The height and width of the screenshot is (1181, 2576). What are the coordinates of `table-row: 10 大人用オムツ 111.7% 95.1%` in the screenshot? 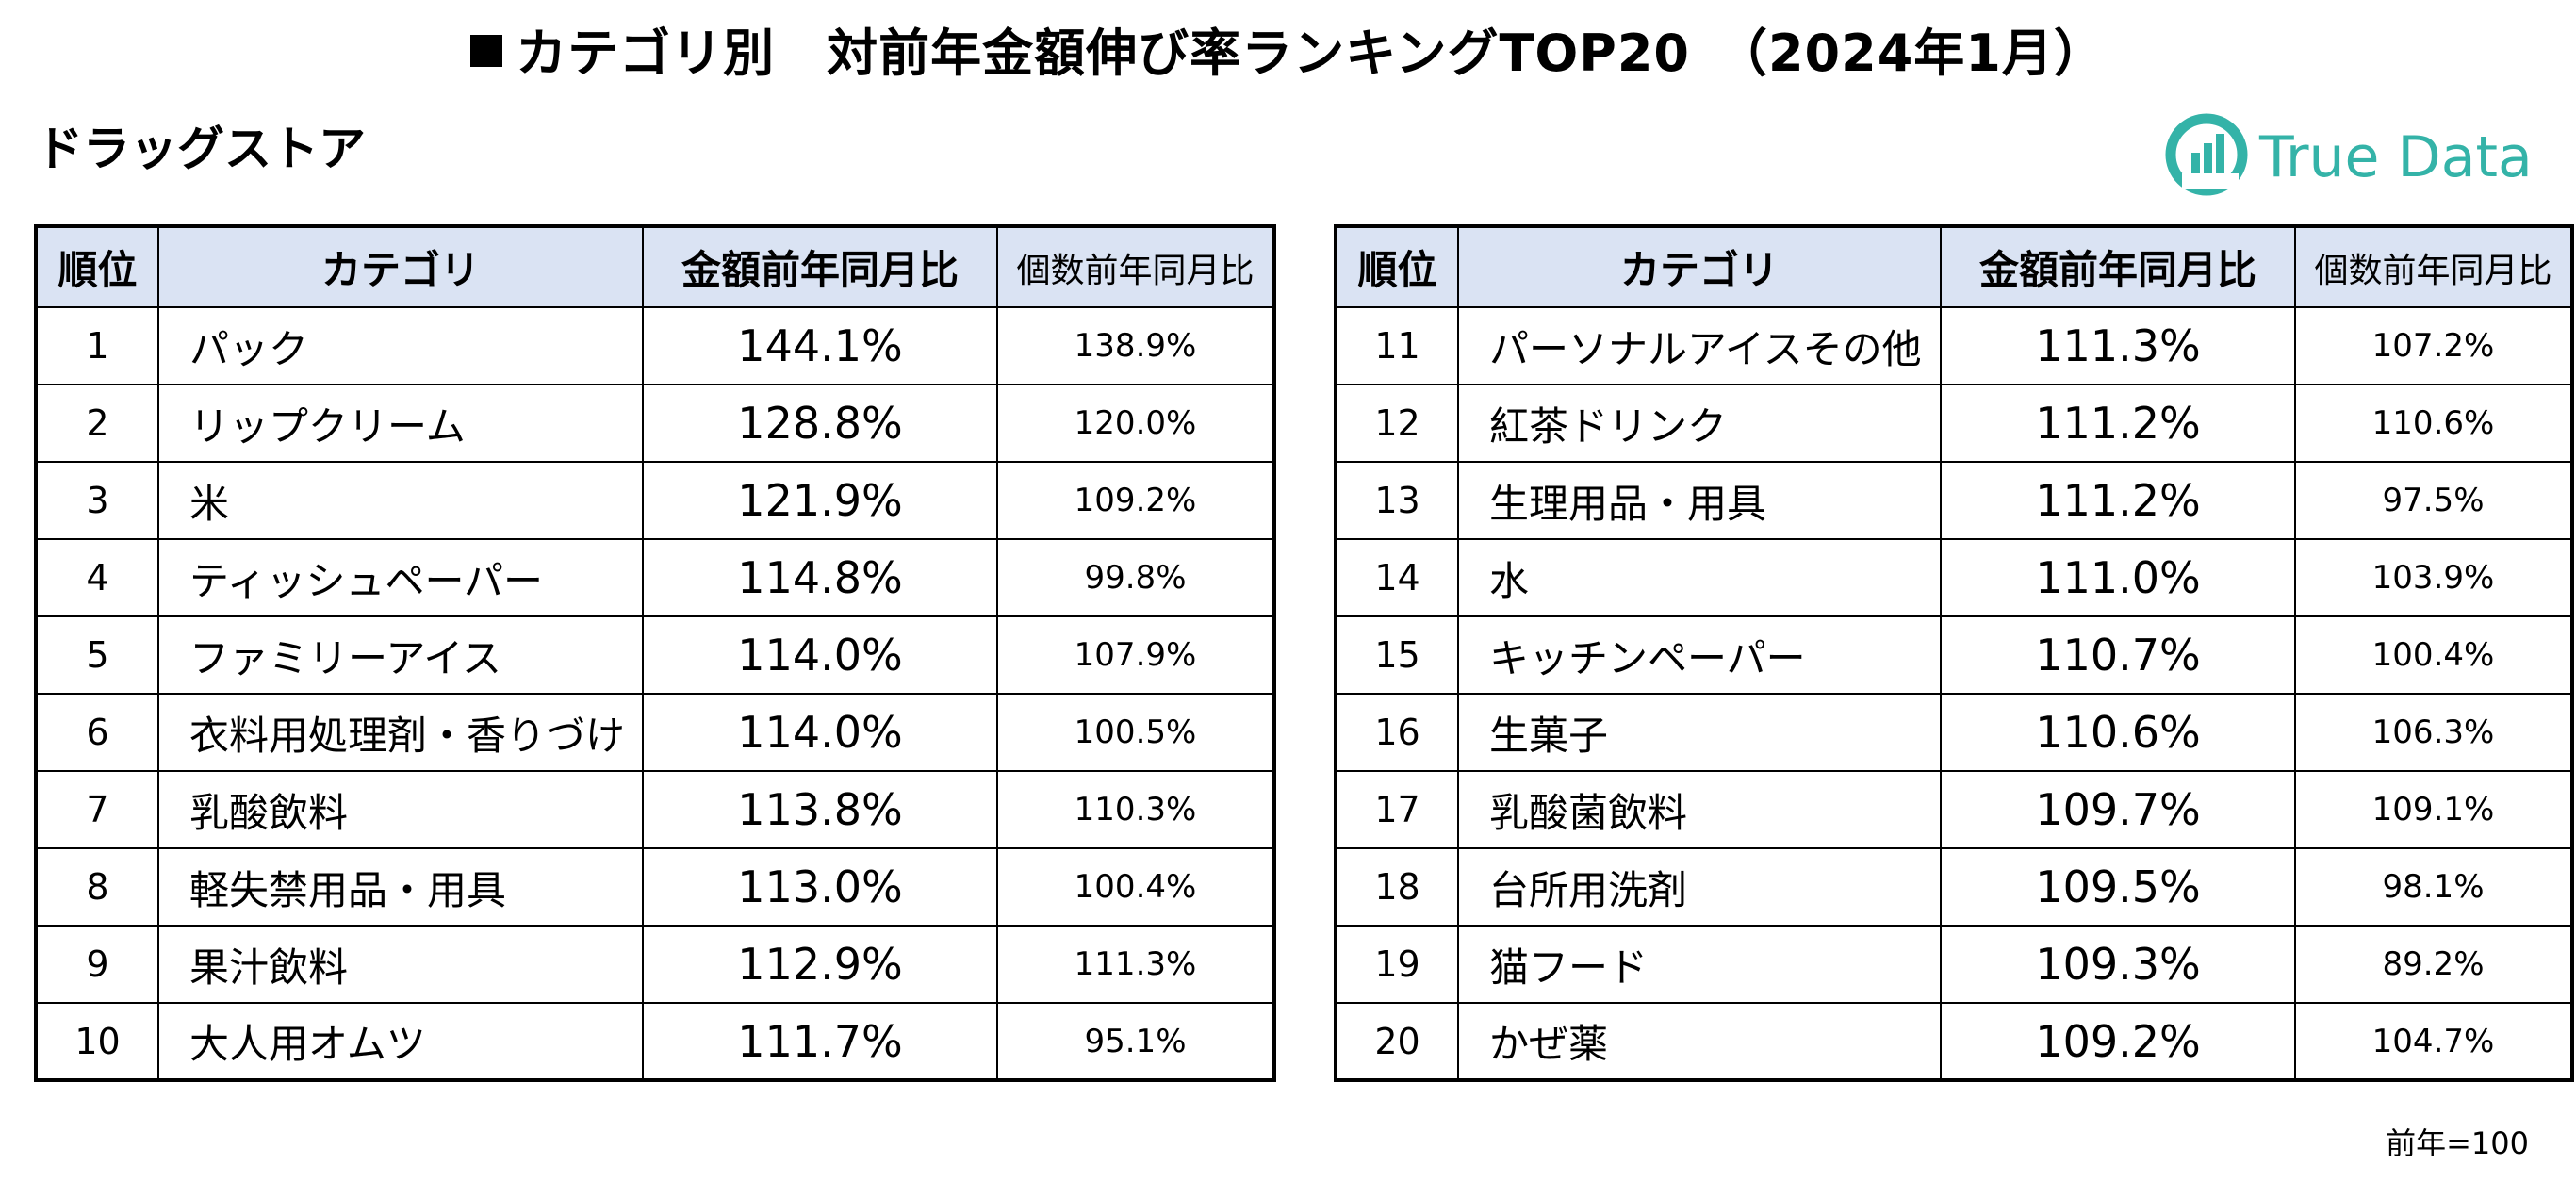 It's located at (655, 1042).